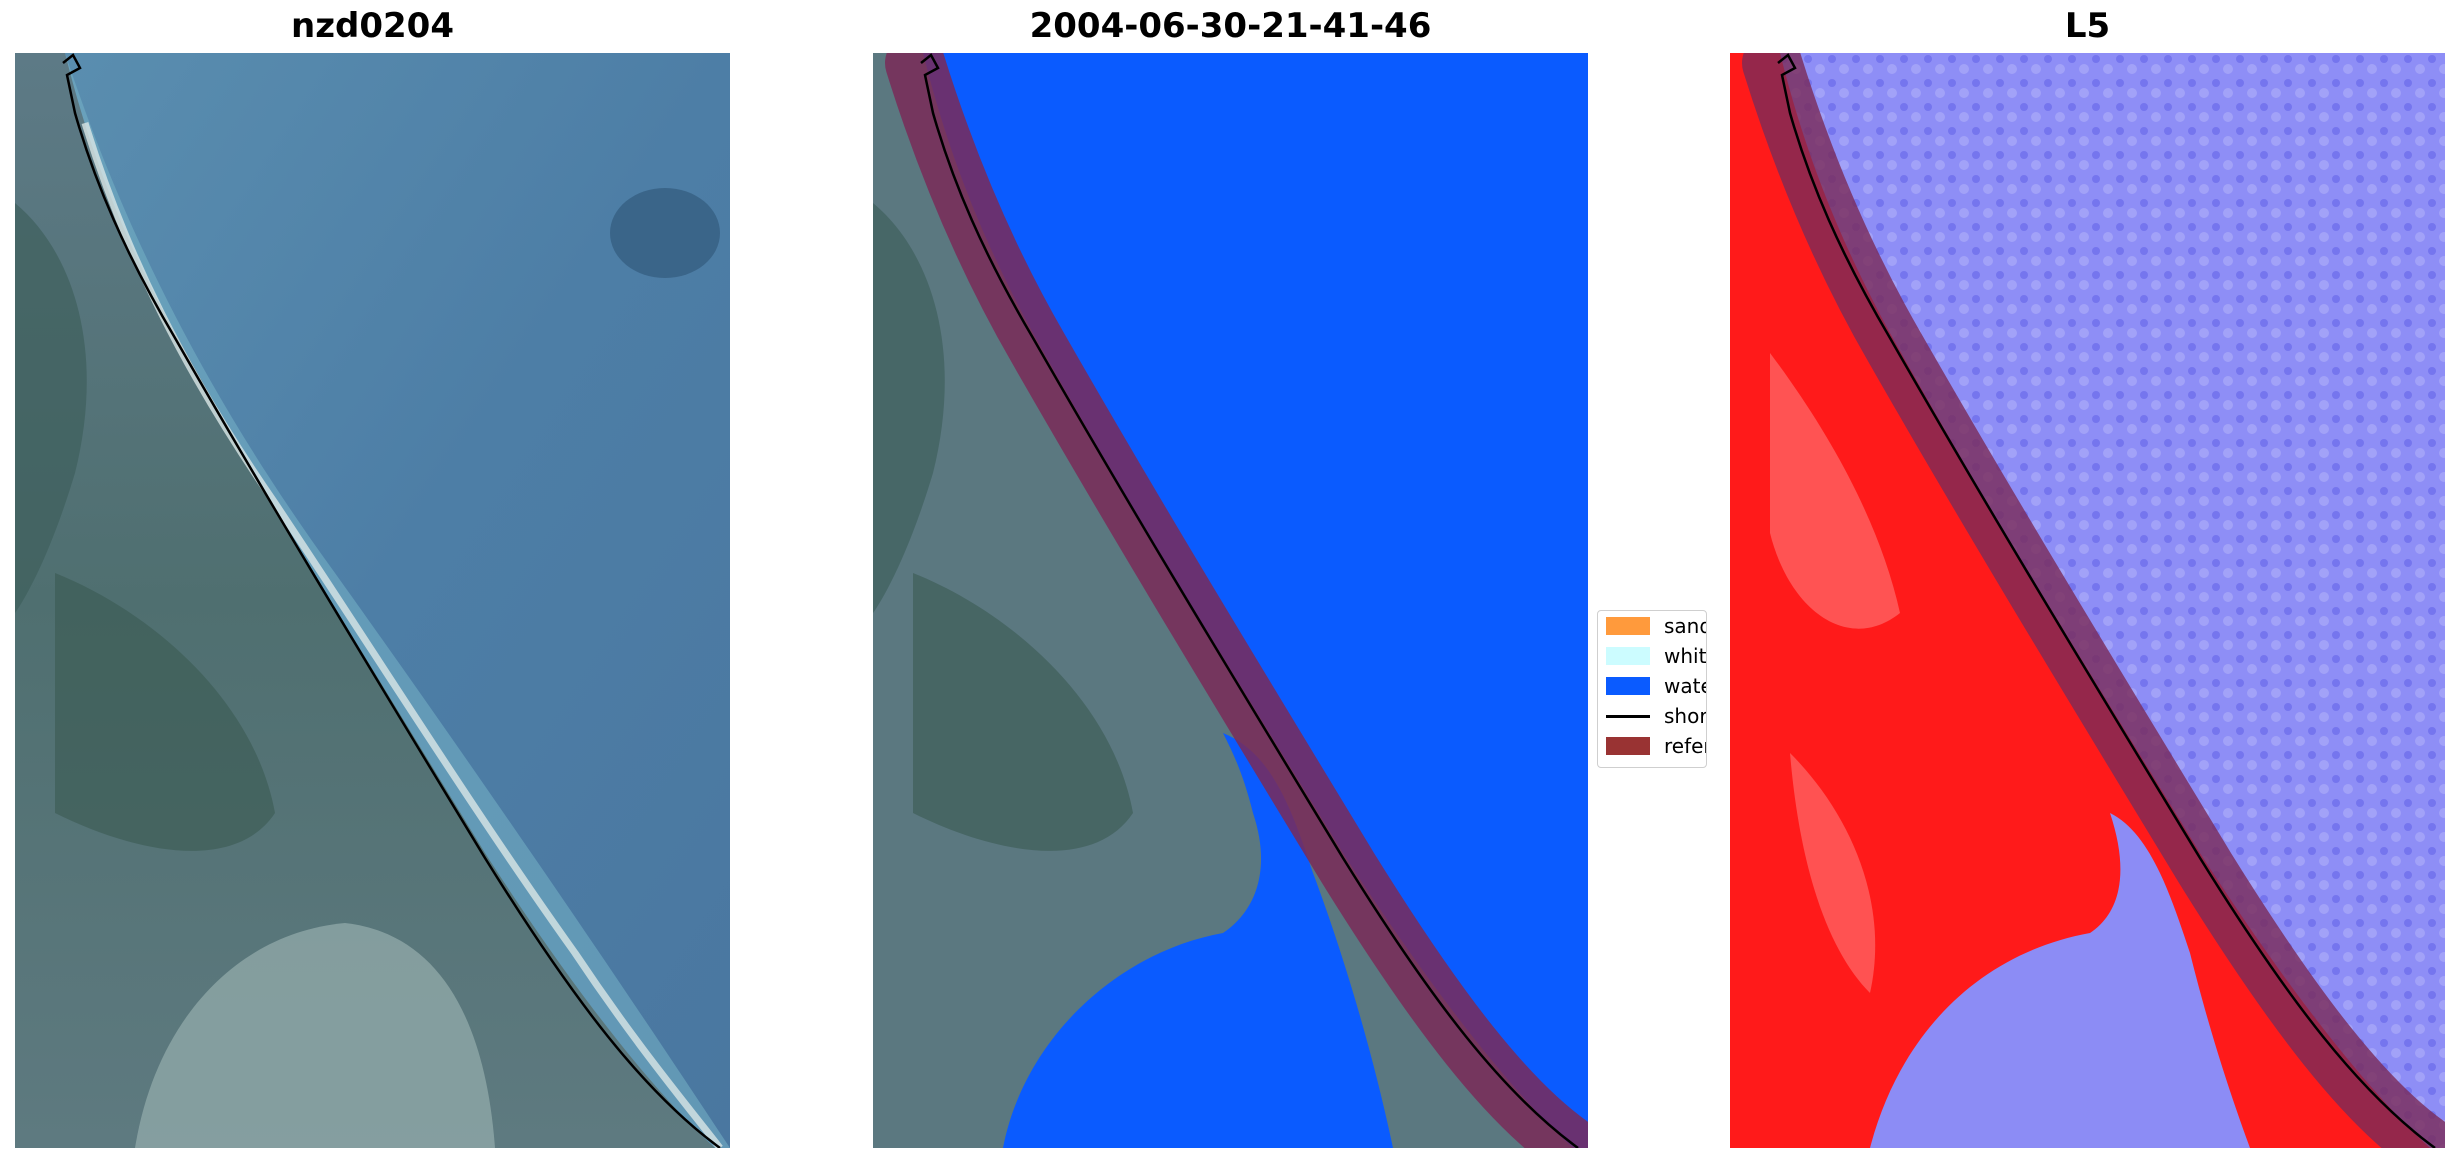  What do you see at coordinates (1656, 716) in the screenshot?
I see `legend-item-shoreline: shoreline` at bounding box center [1656, 716].